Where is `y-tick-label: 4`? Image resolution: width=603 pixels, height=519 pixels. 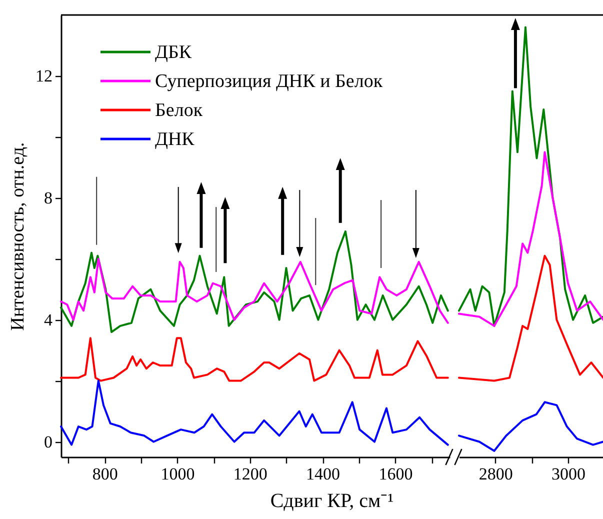 y-tick-label: 4 is located at coordinates (48, 320).